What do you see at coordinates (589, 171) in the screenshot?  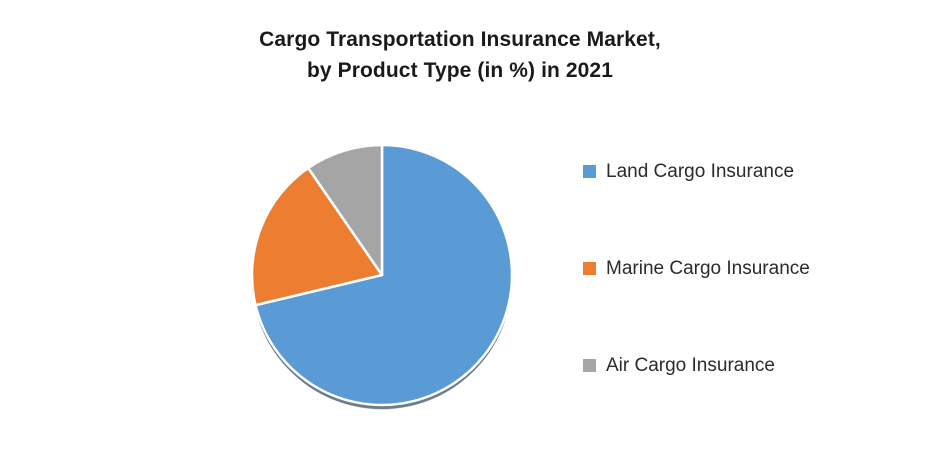 I see `legend-swatch-icon-land` at bounding box center [589, 171].